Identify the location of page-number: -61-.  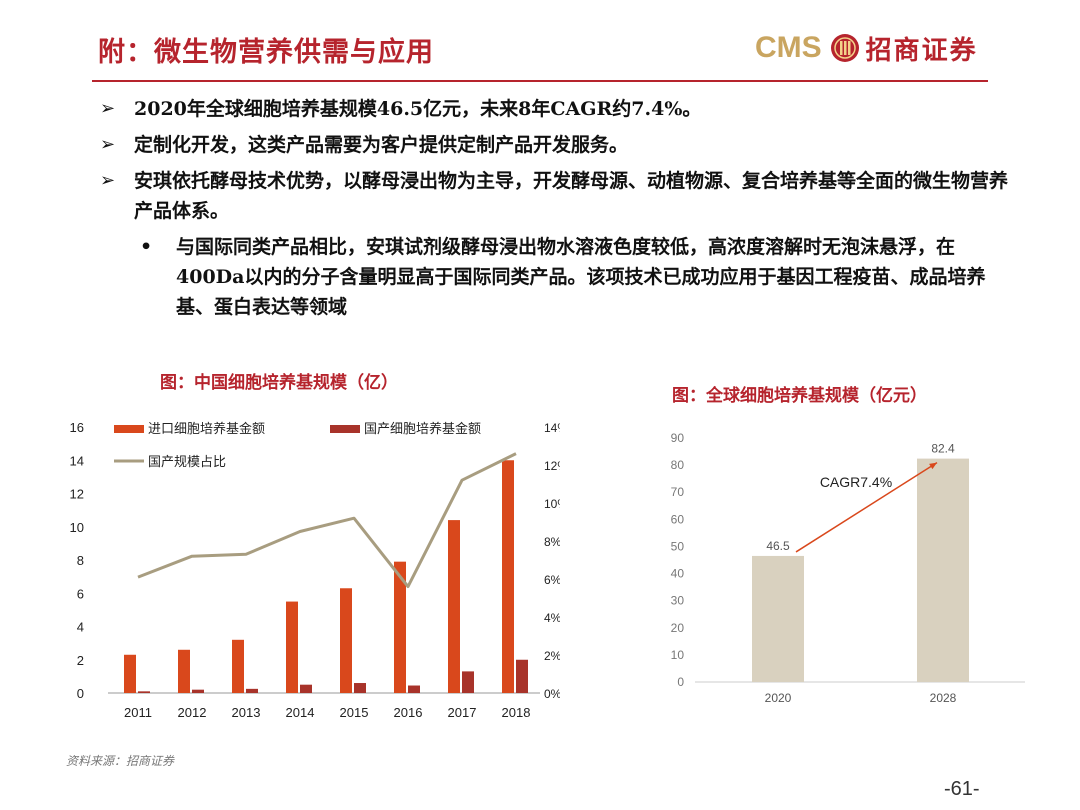
(962, 789).